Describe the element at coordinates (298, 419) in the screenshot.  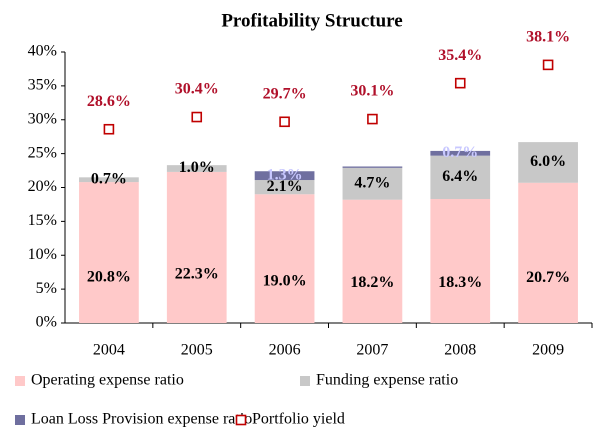
I see `legend-label: Portfolio yield` at that location.